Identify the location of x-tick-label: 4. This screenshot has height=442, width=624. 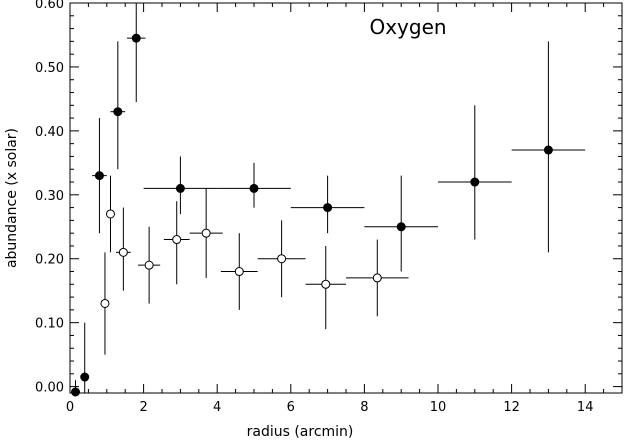
(217, 407).